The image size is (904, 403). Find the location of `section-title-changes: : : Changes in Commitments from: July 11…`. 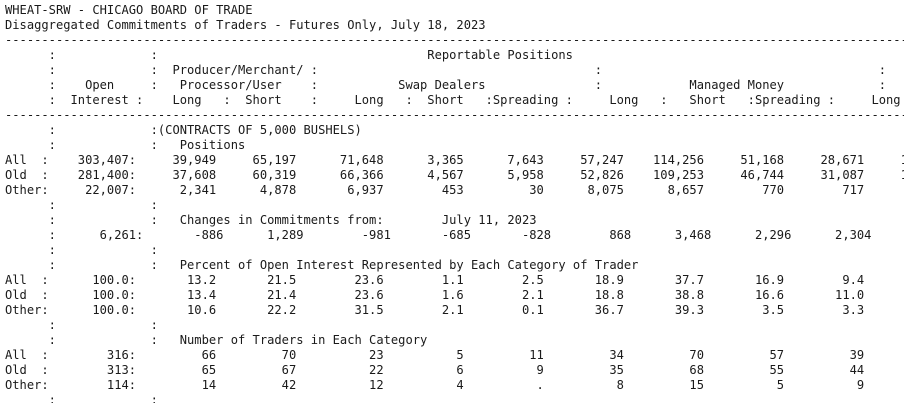

section-title-changes: : : Changes in Commitments from: July 11… is located at coordinates (271, 220).